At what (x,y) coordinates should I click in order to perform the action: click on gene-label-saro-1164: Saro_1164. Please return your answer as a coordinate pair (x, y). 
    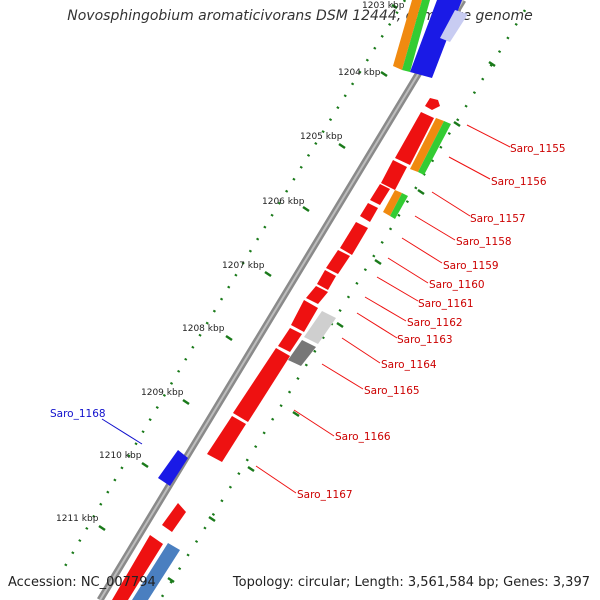
    Looking at the image, I should click on (409, 365).